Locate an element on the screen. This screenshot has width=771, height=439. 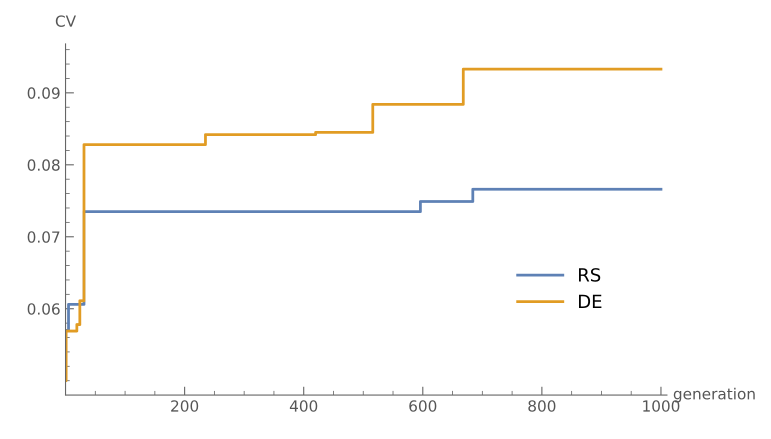
x-tick-label: 600 is located at coordinates (422, 406).